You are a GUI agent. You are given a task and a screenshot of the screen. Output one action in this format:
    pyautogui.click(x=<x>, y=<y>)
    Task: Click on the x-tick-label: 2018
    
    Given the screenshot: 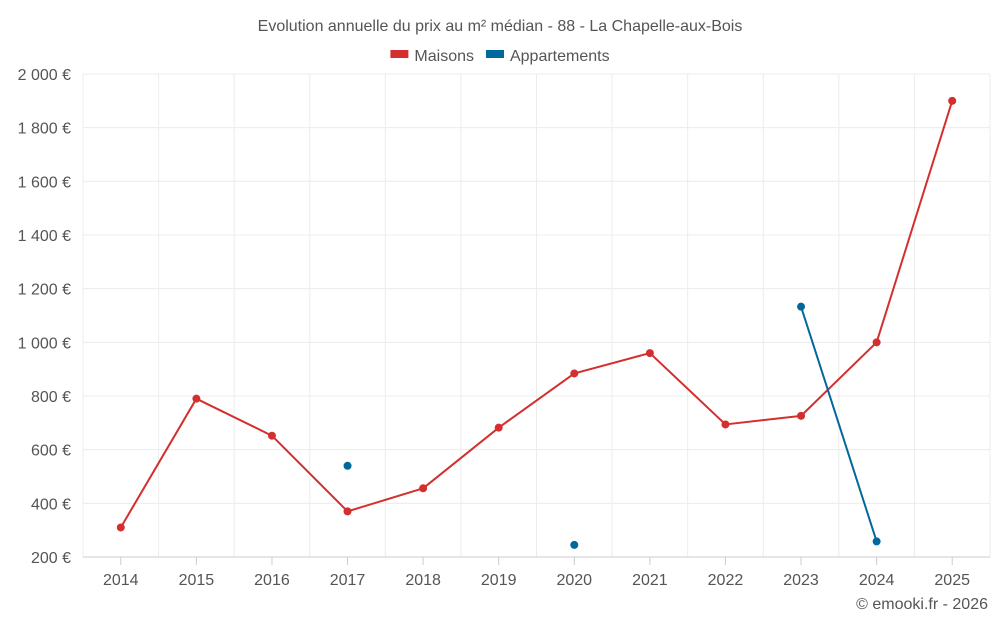 What is the action you would take?
    pyautogui.click(x=423, y=580)
    